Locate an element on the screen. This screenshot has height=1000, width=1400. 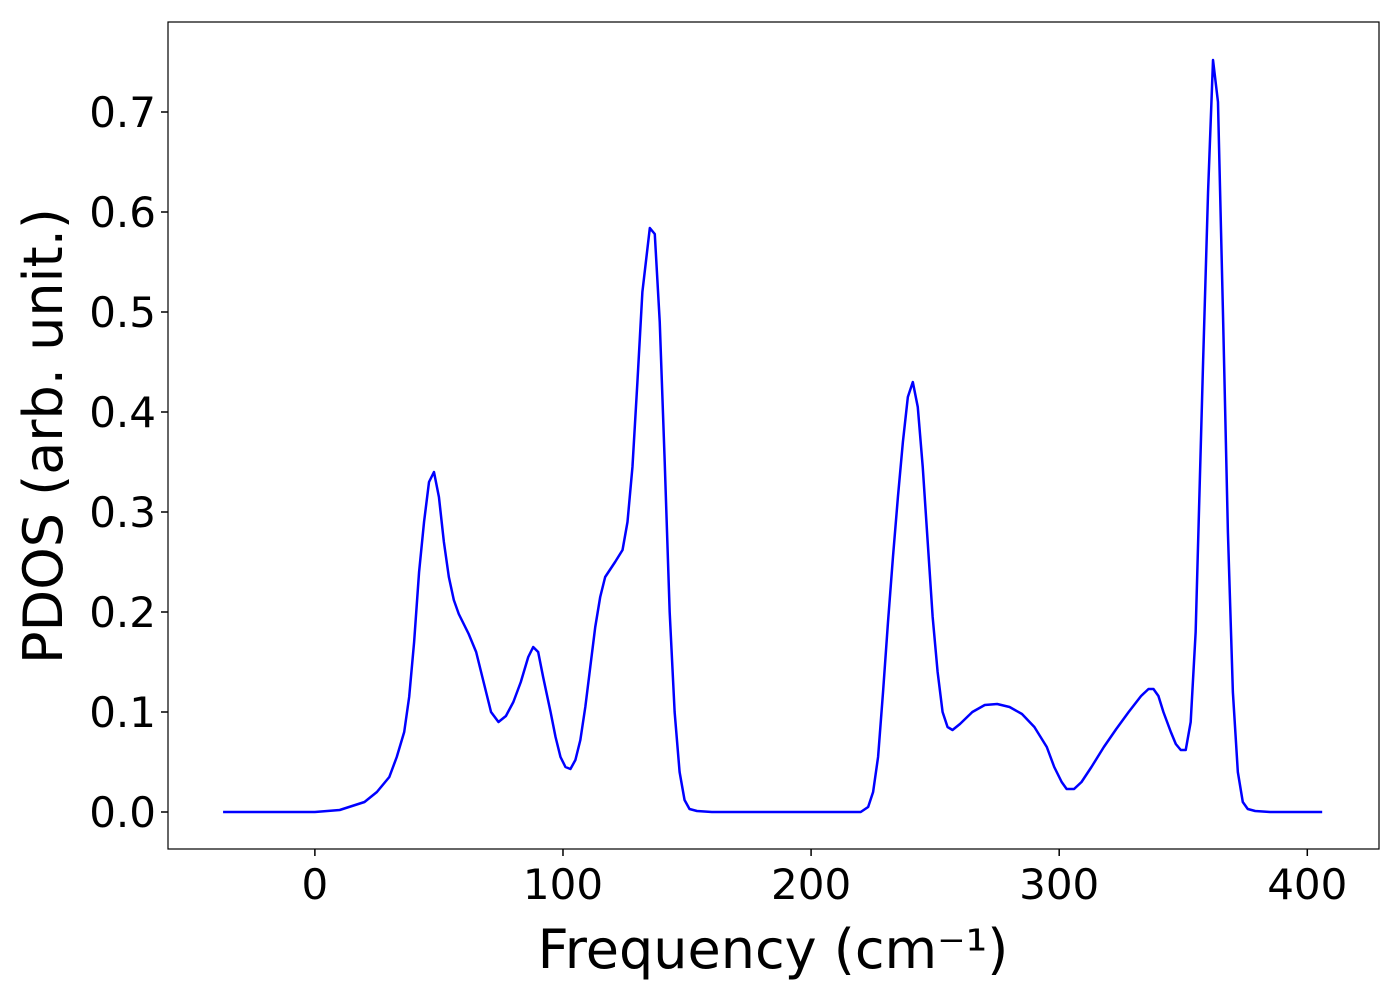
x-tick-label: 100 is located at coordinates (563, 884).